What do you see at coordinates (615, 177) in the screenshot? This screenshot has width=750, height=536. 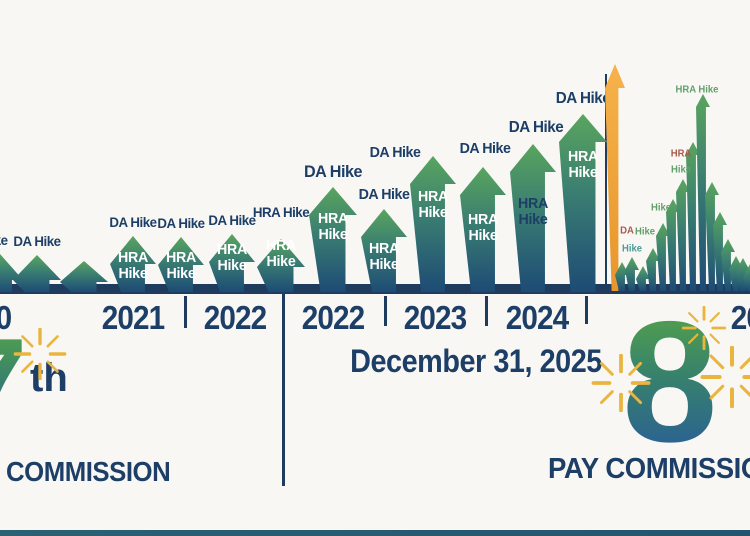 I see `milestone-orange-arrow` at bounding box center [615, 177].